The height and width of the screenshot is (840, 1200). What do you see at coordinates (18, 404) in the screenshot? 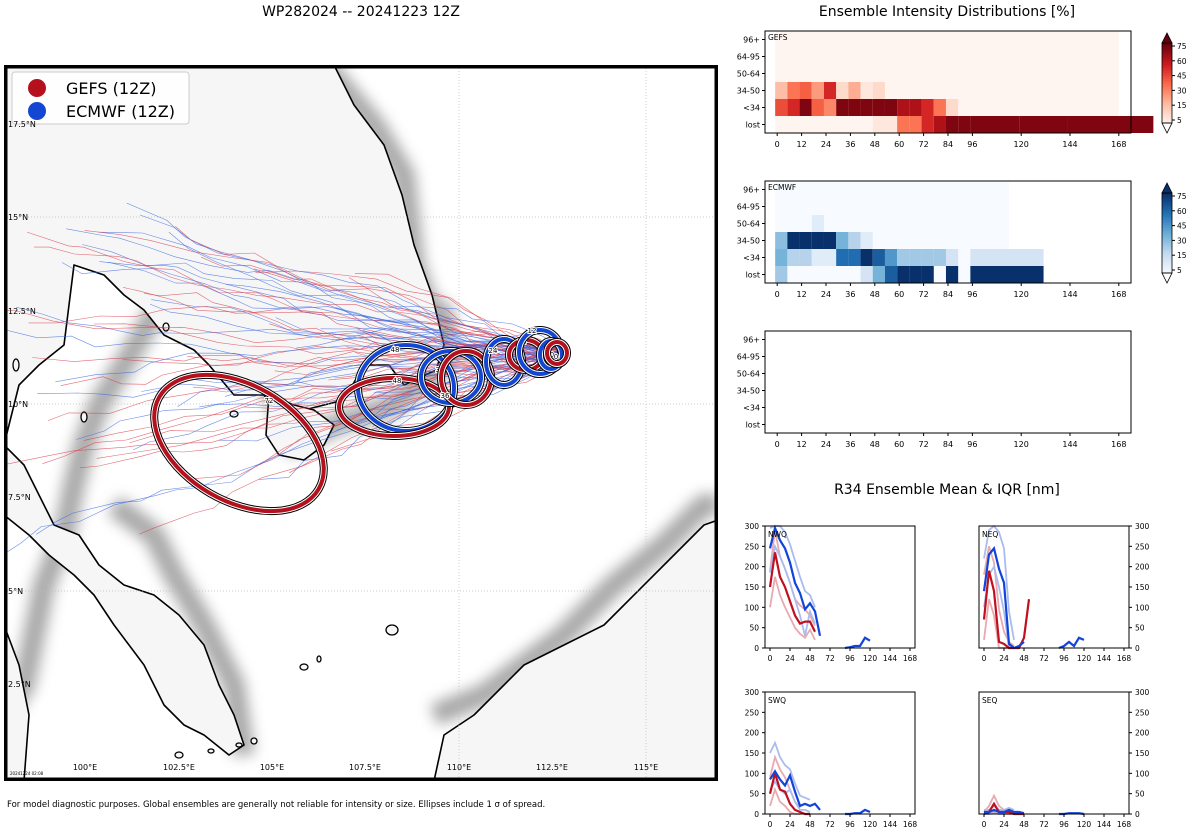
I see `lat-label: 10°N` at bounding box center [18, 404].